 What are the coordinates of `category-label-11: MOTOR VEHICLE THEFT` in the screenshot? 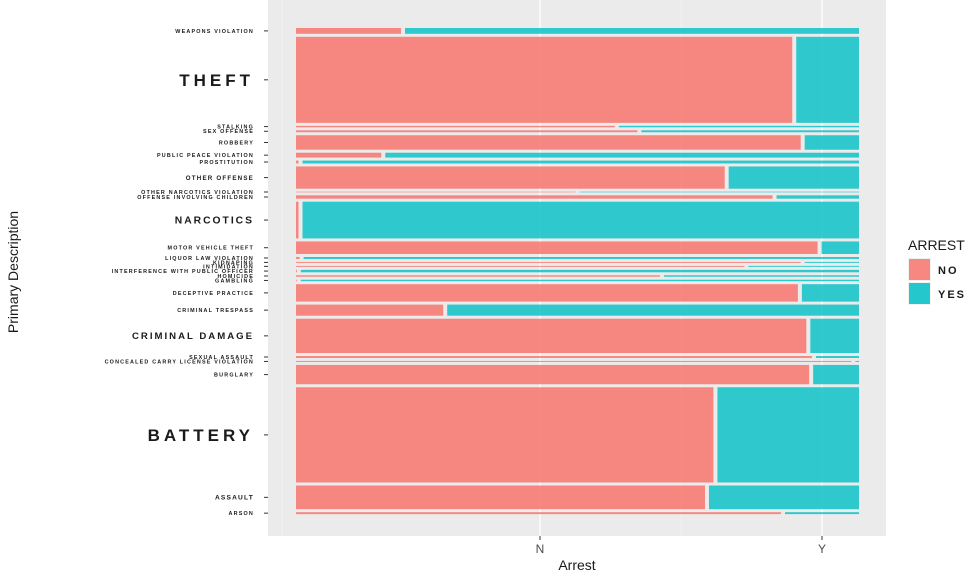 It's located at (211, 249).